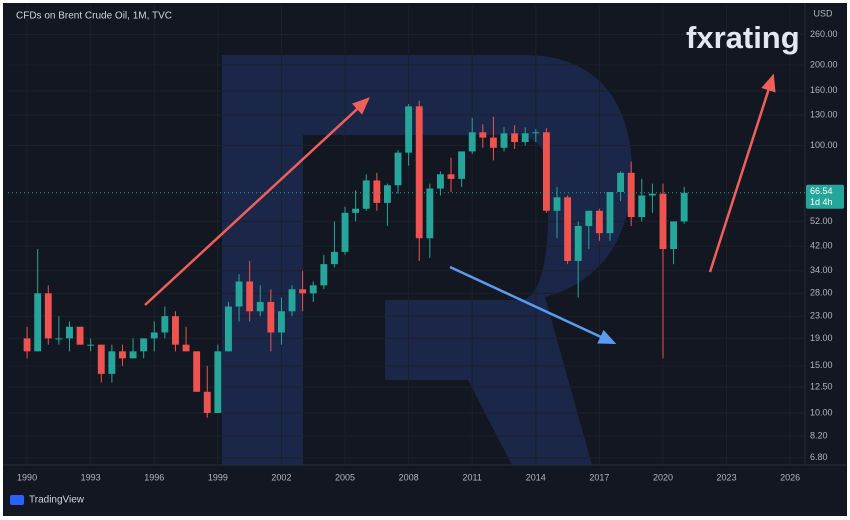 This screenshot has width=850, height=520. What do you see at coordinates (472, 477) in the screenshot?
I see `x-tick-label: 2011` at bounding box center [472, 477].